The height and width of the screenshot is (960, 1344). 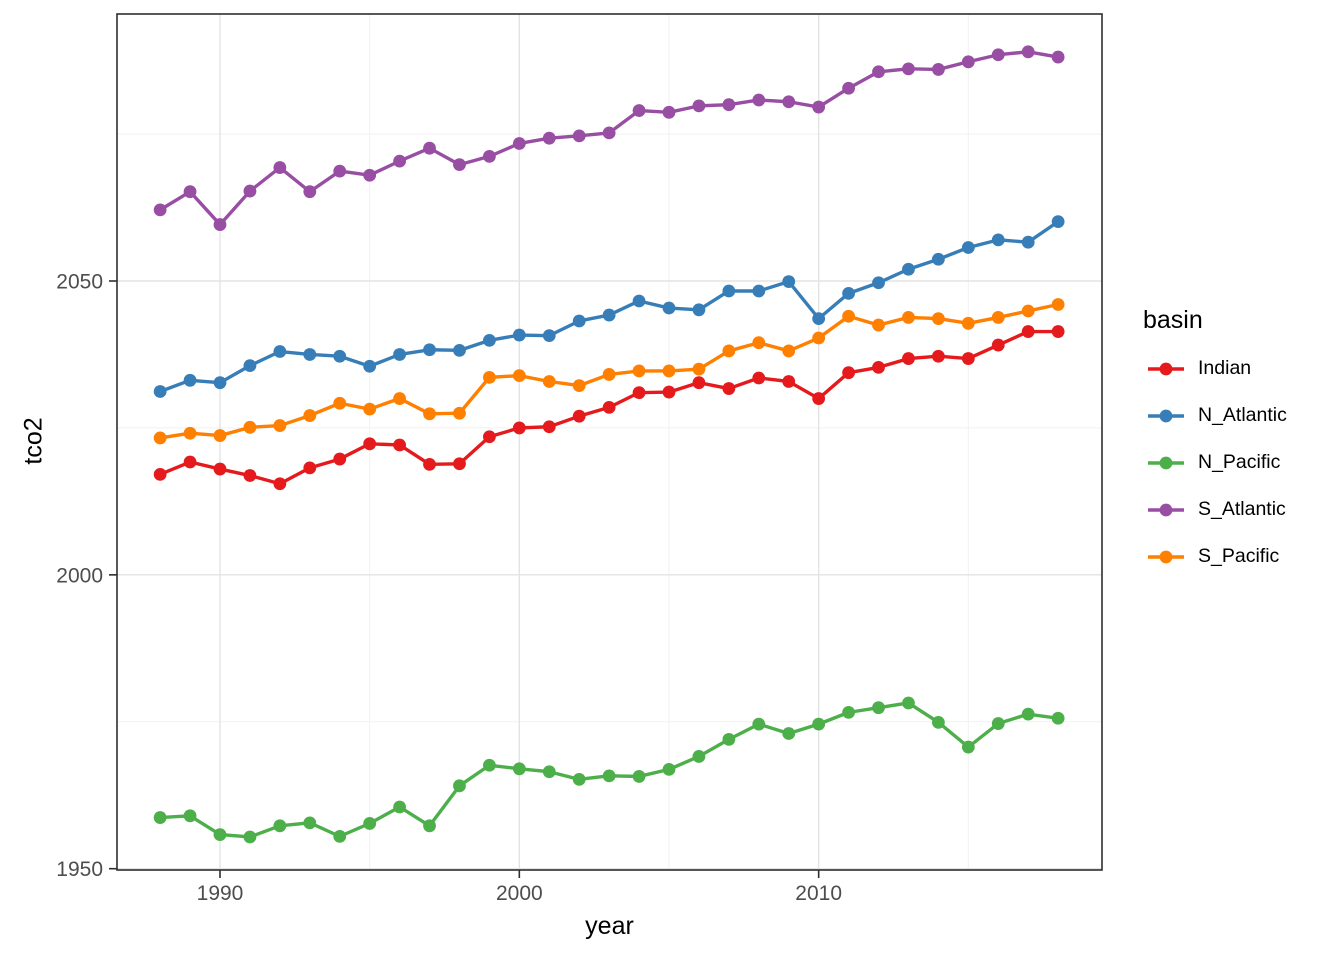 I want to click on data-point-N_Atlantic-2004, so click(x=639, y=301).